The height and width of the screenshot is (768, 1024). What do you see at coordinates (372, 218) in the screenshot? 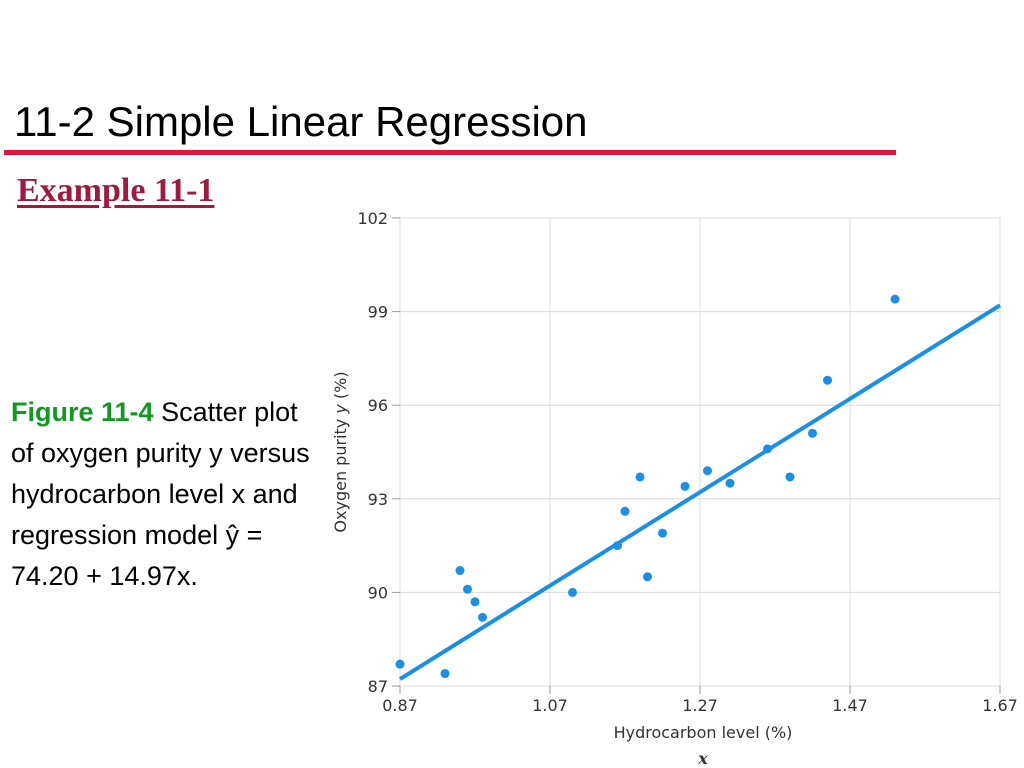
I see `y-tick-label: 102` at bounding box center [372, 218].